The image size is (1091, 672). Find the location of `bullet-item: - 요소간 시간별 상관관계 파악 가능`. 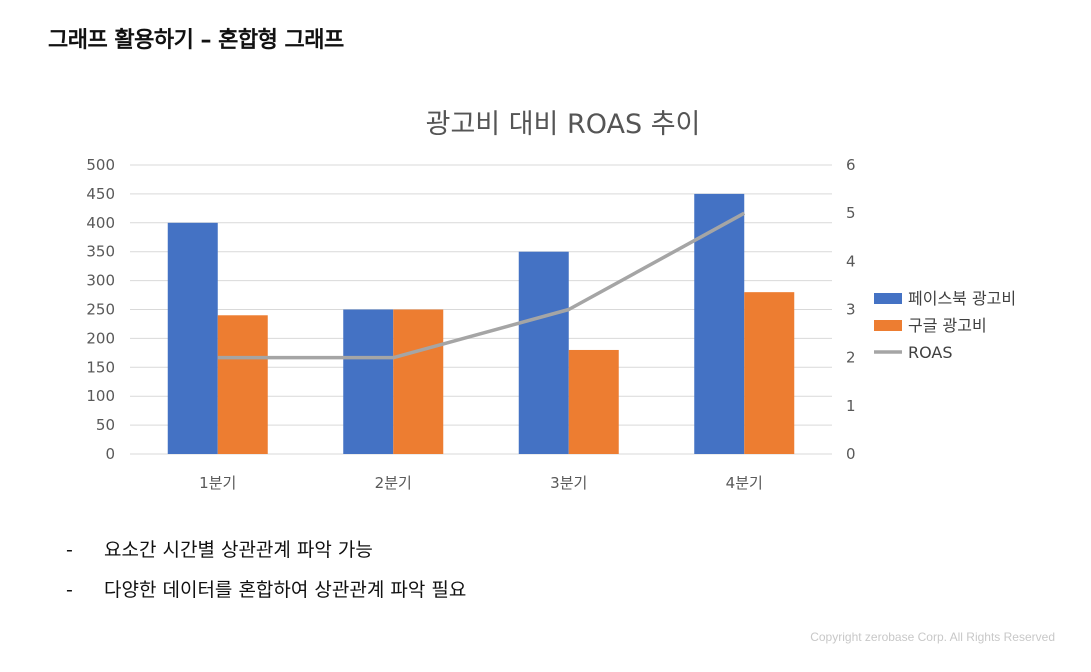

bullet-item: - 요소간 시간별 상관관계 파악 가능 is located at coordinates (516, 550).